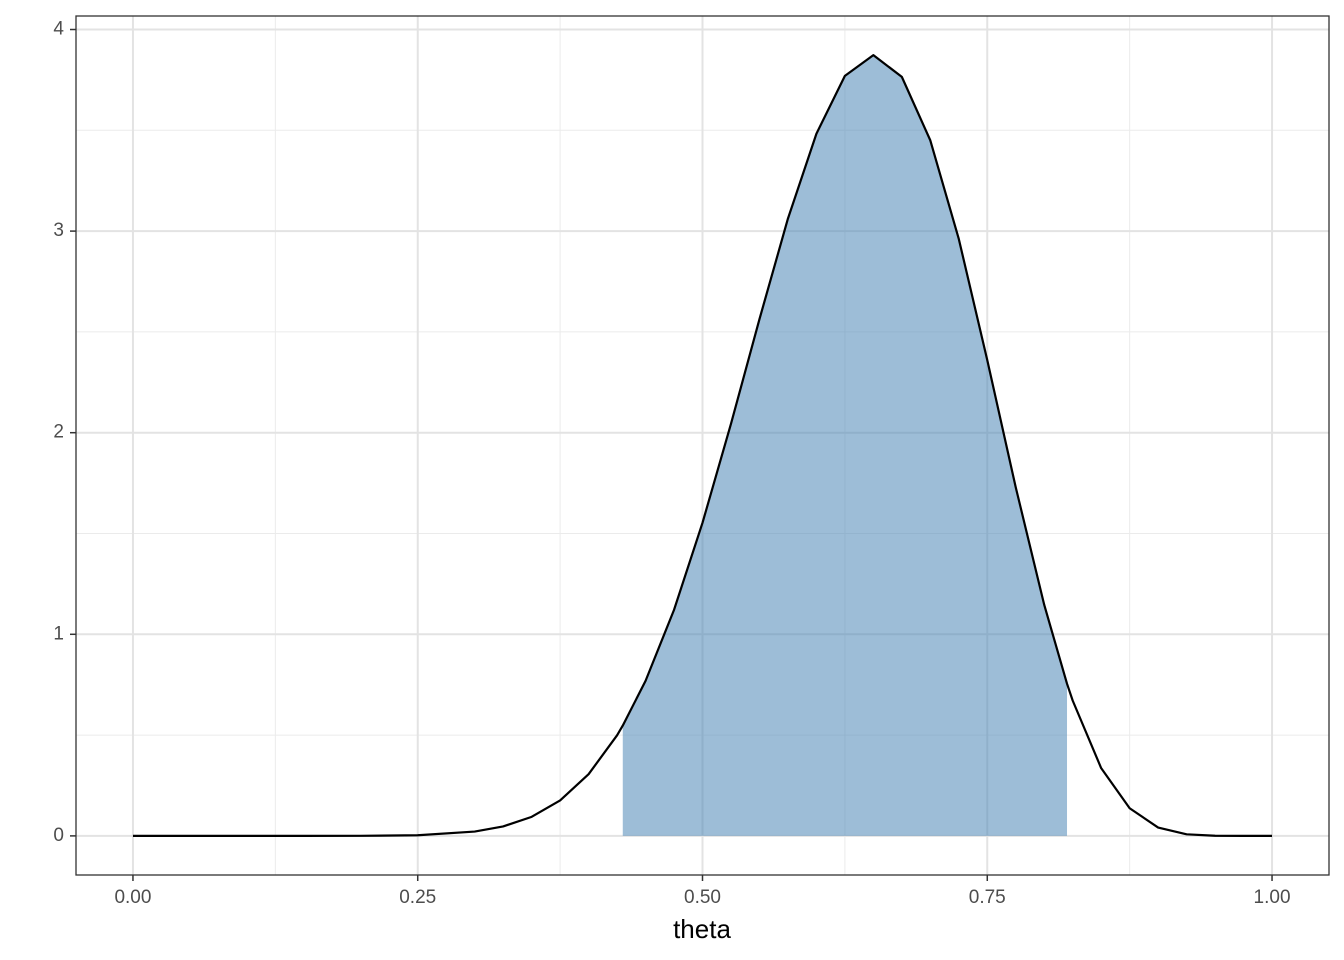 The width and height of the screenshot is (1344, 960). What do you see at coordinates (132, 897) in the screenshot?
I see `x-tick-label: 0.00` at bounding box center [132, 897].